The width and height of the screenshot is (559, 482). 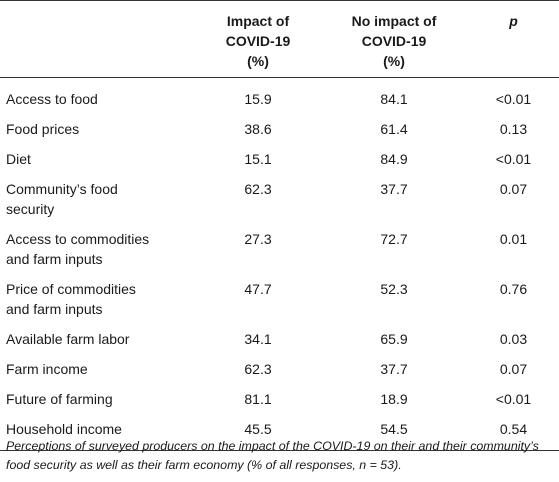 What do you see at coordinates (78, 239) in the screenshot?
I see `row-label-line: Access to commodities` at bounding box center [78, 239].